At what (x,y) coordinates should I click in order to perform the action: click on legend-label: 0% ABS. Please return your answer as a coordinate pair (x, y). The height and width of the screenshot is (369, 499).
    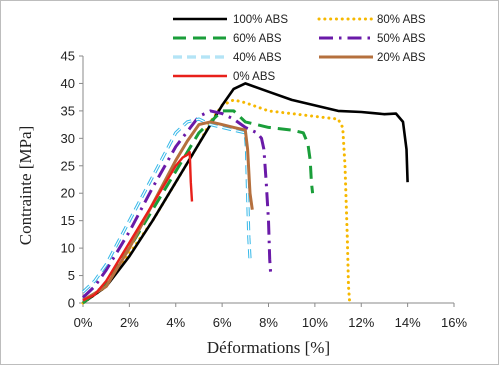
    Looking at the image, I should click on (254, 77).